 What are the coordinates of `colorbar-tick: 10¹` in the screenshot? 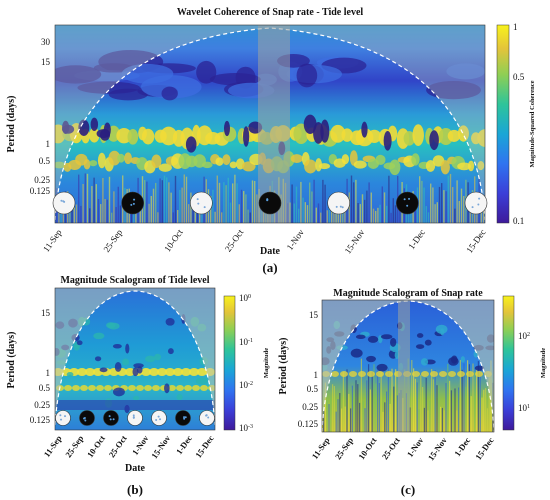 It's located at (524, 408).